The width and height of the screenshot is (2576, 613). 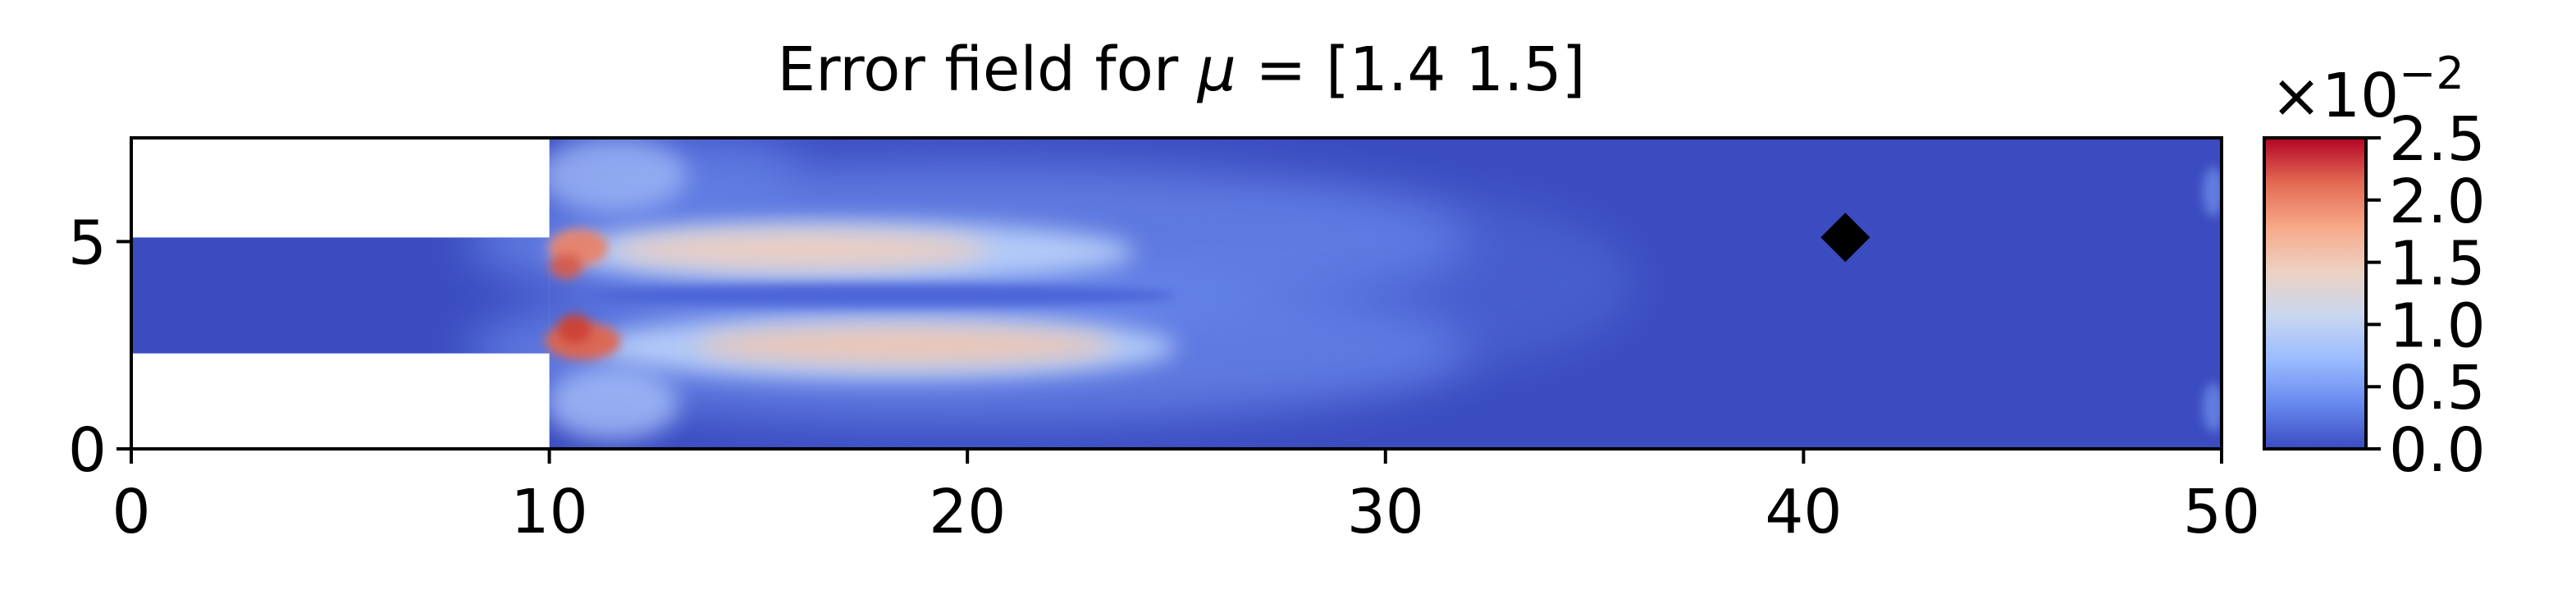 What do you see at coordinates (1216, 69) in the screenshot?
I see `title-mu-symbol: μ` at bounding box center [1216, 69].